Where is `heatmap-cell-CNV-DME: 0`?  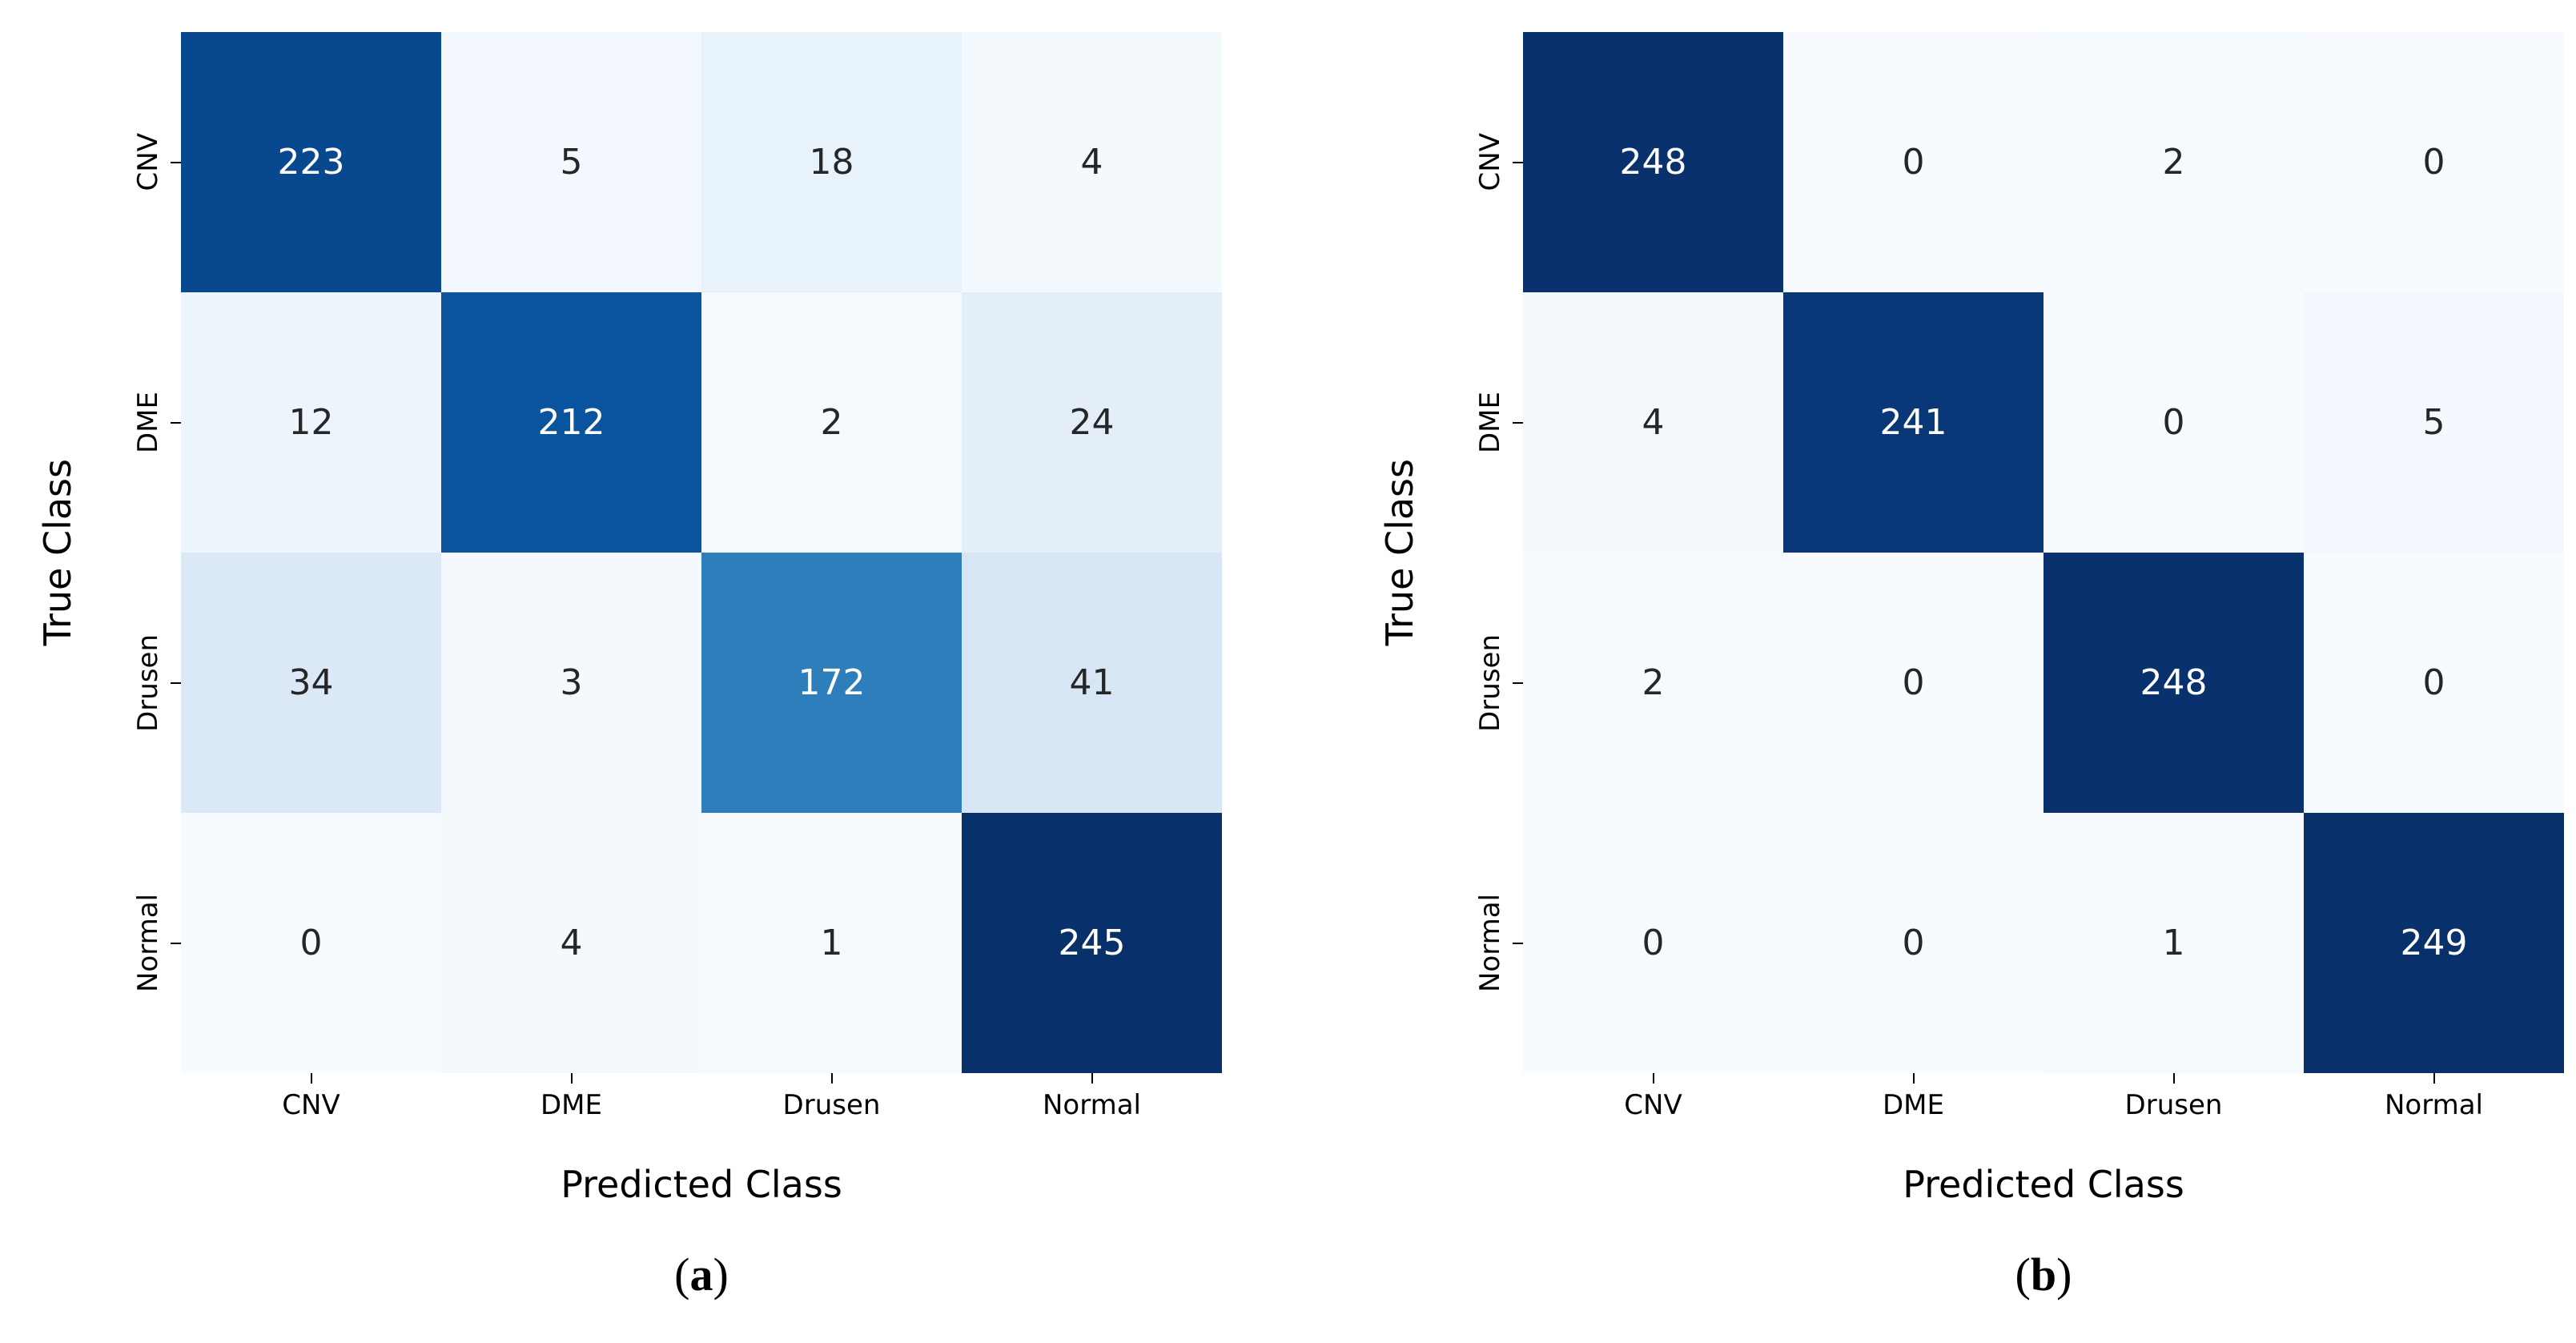 heatmap-cell-CNV-DME: 0 is located at coordinates (1913, 162).